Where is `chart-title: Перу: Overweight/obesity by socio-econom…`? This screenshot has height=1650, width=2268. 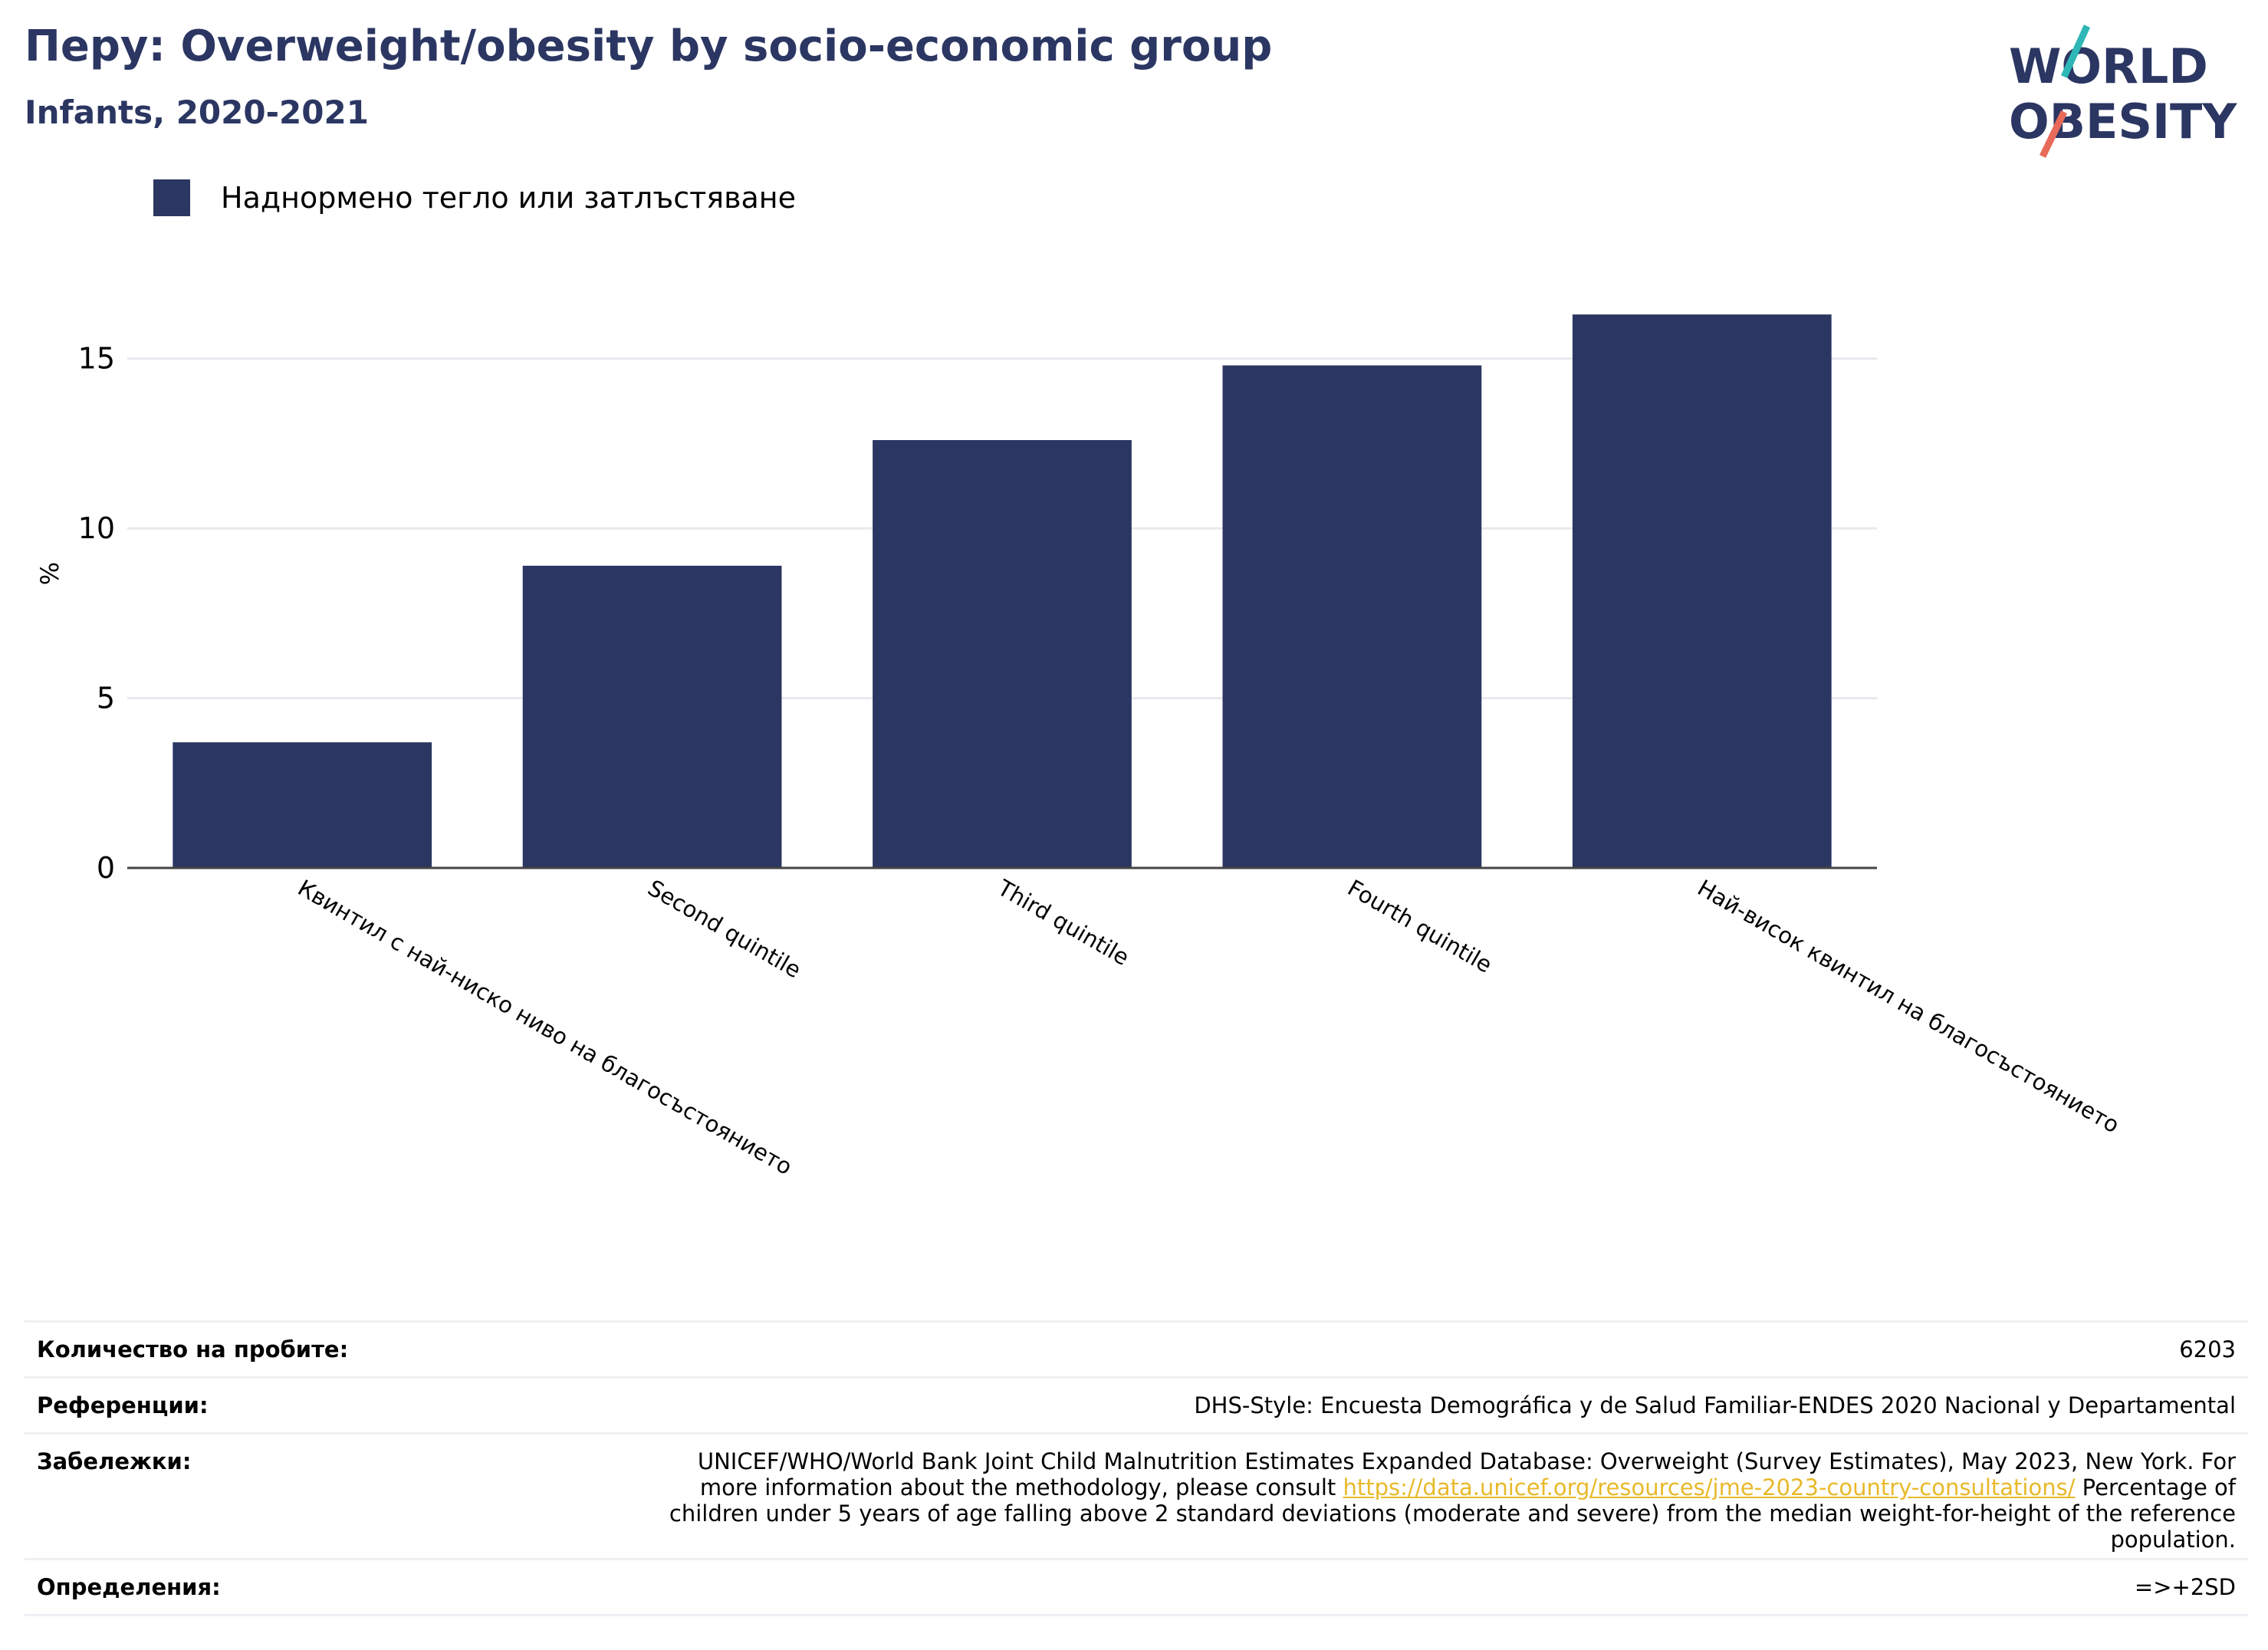 chart-title: Перу: Overweight/obesity by socio-econom… is located at coordinates (649, 46).